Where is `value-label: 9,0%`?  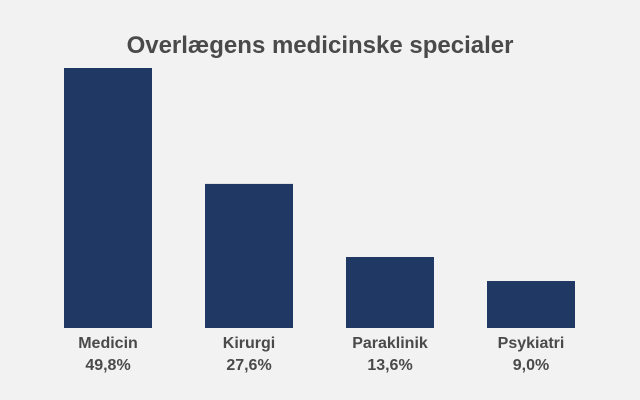 value-label: 9,0% is located at coordinates (531, 365).